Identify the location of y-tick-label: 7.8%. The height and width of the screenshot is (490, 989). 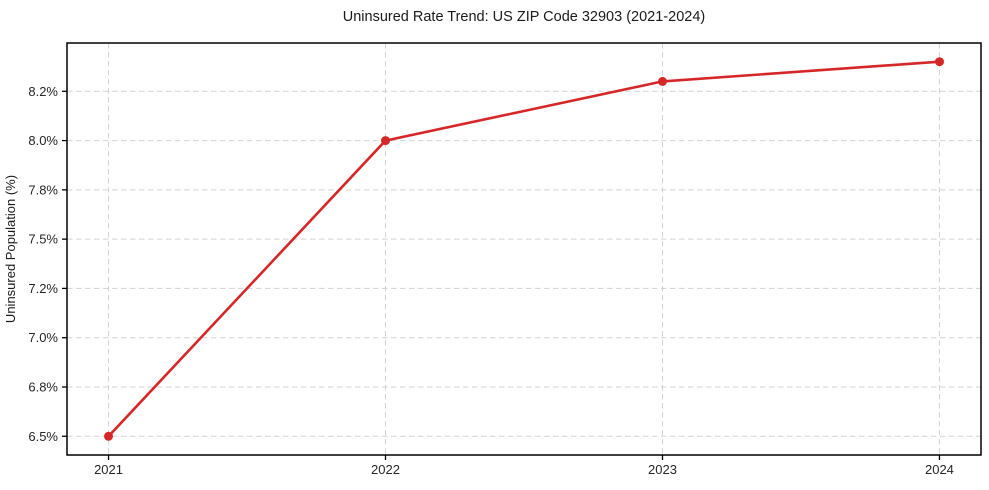
(43, 189).